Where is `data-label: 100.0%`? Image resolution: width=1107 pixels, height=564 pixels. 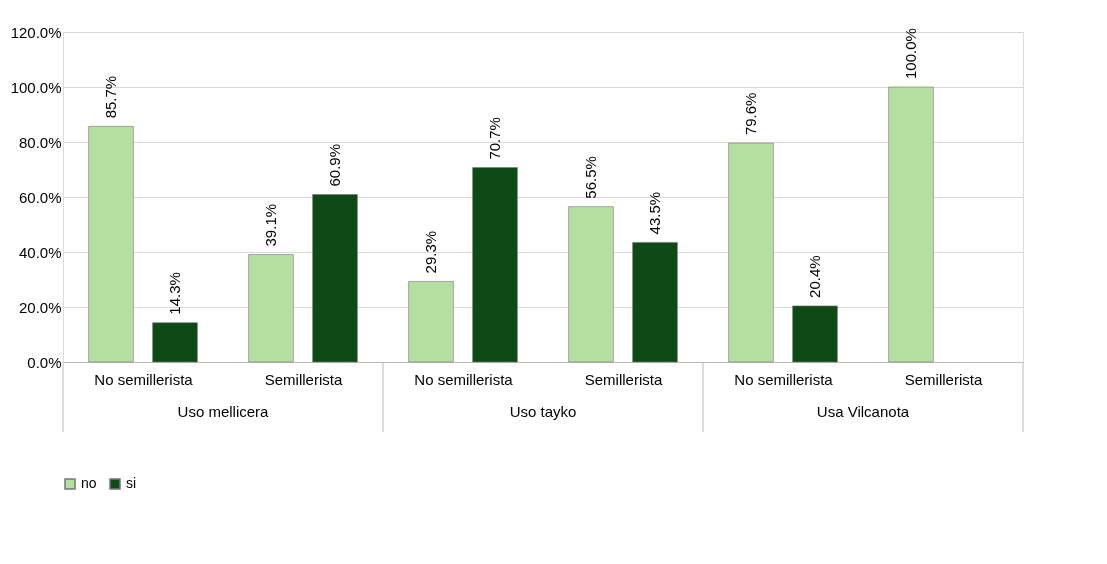 data-label: 100.0% is located at coordinates (910, 53).